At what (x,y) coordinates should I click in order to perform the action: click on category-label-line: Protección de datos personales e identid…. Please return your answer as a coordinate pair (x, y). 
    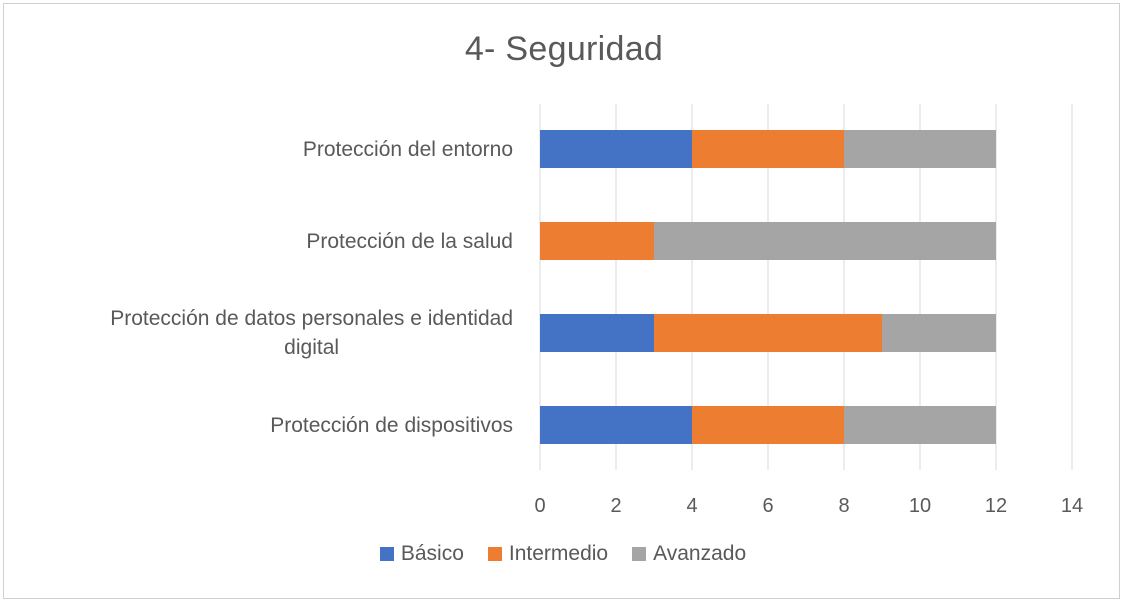
    Looking at the image, I should click on (311, 318).